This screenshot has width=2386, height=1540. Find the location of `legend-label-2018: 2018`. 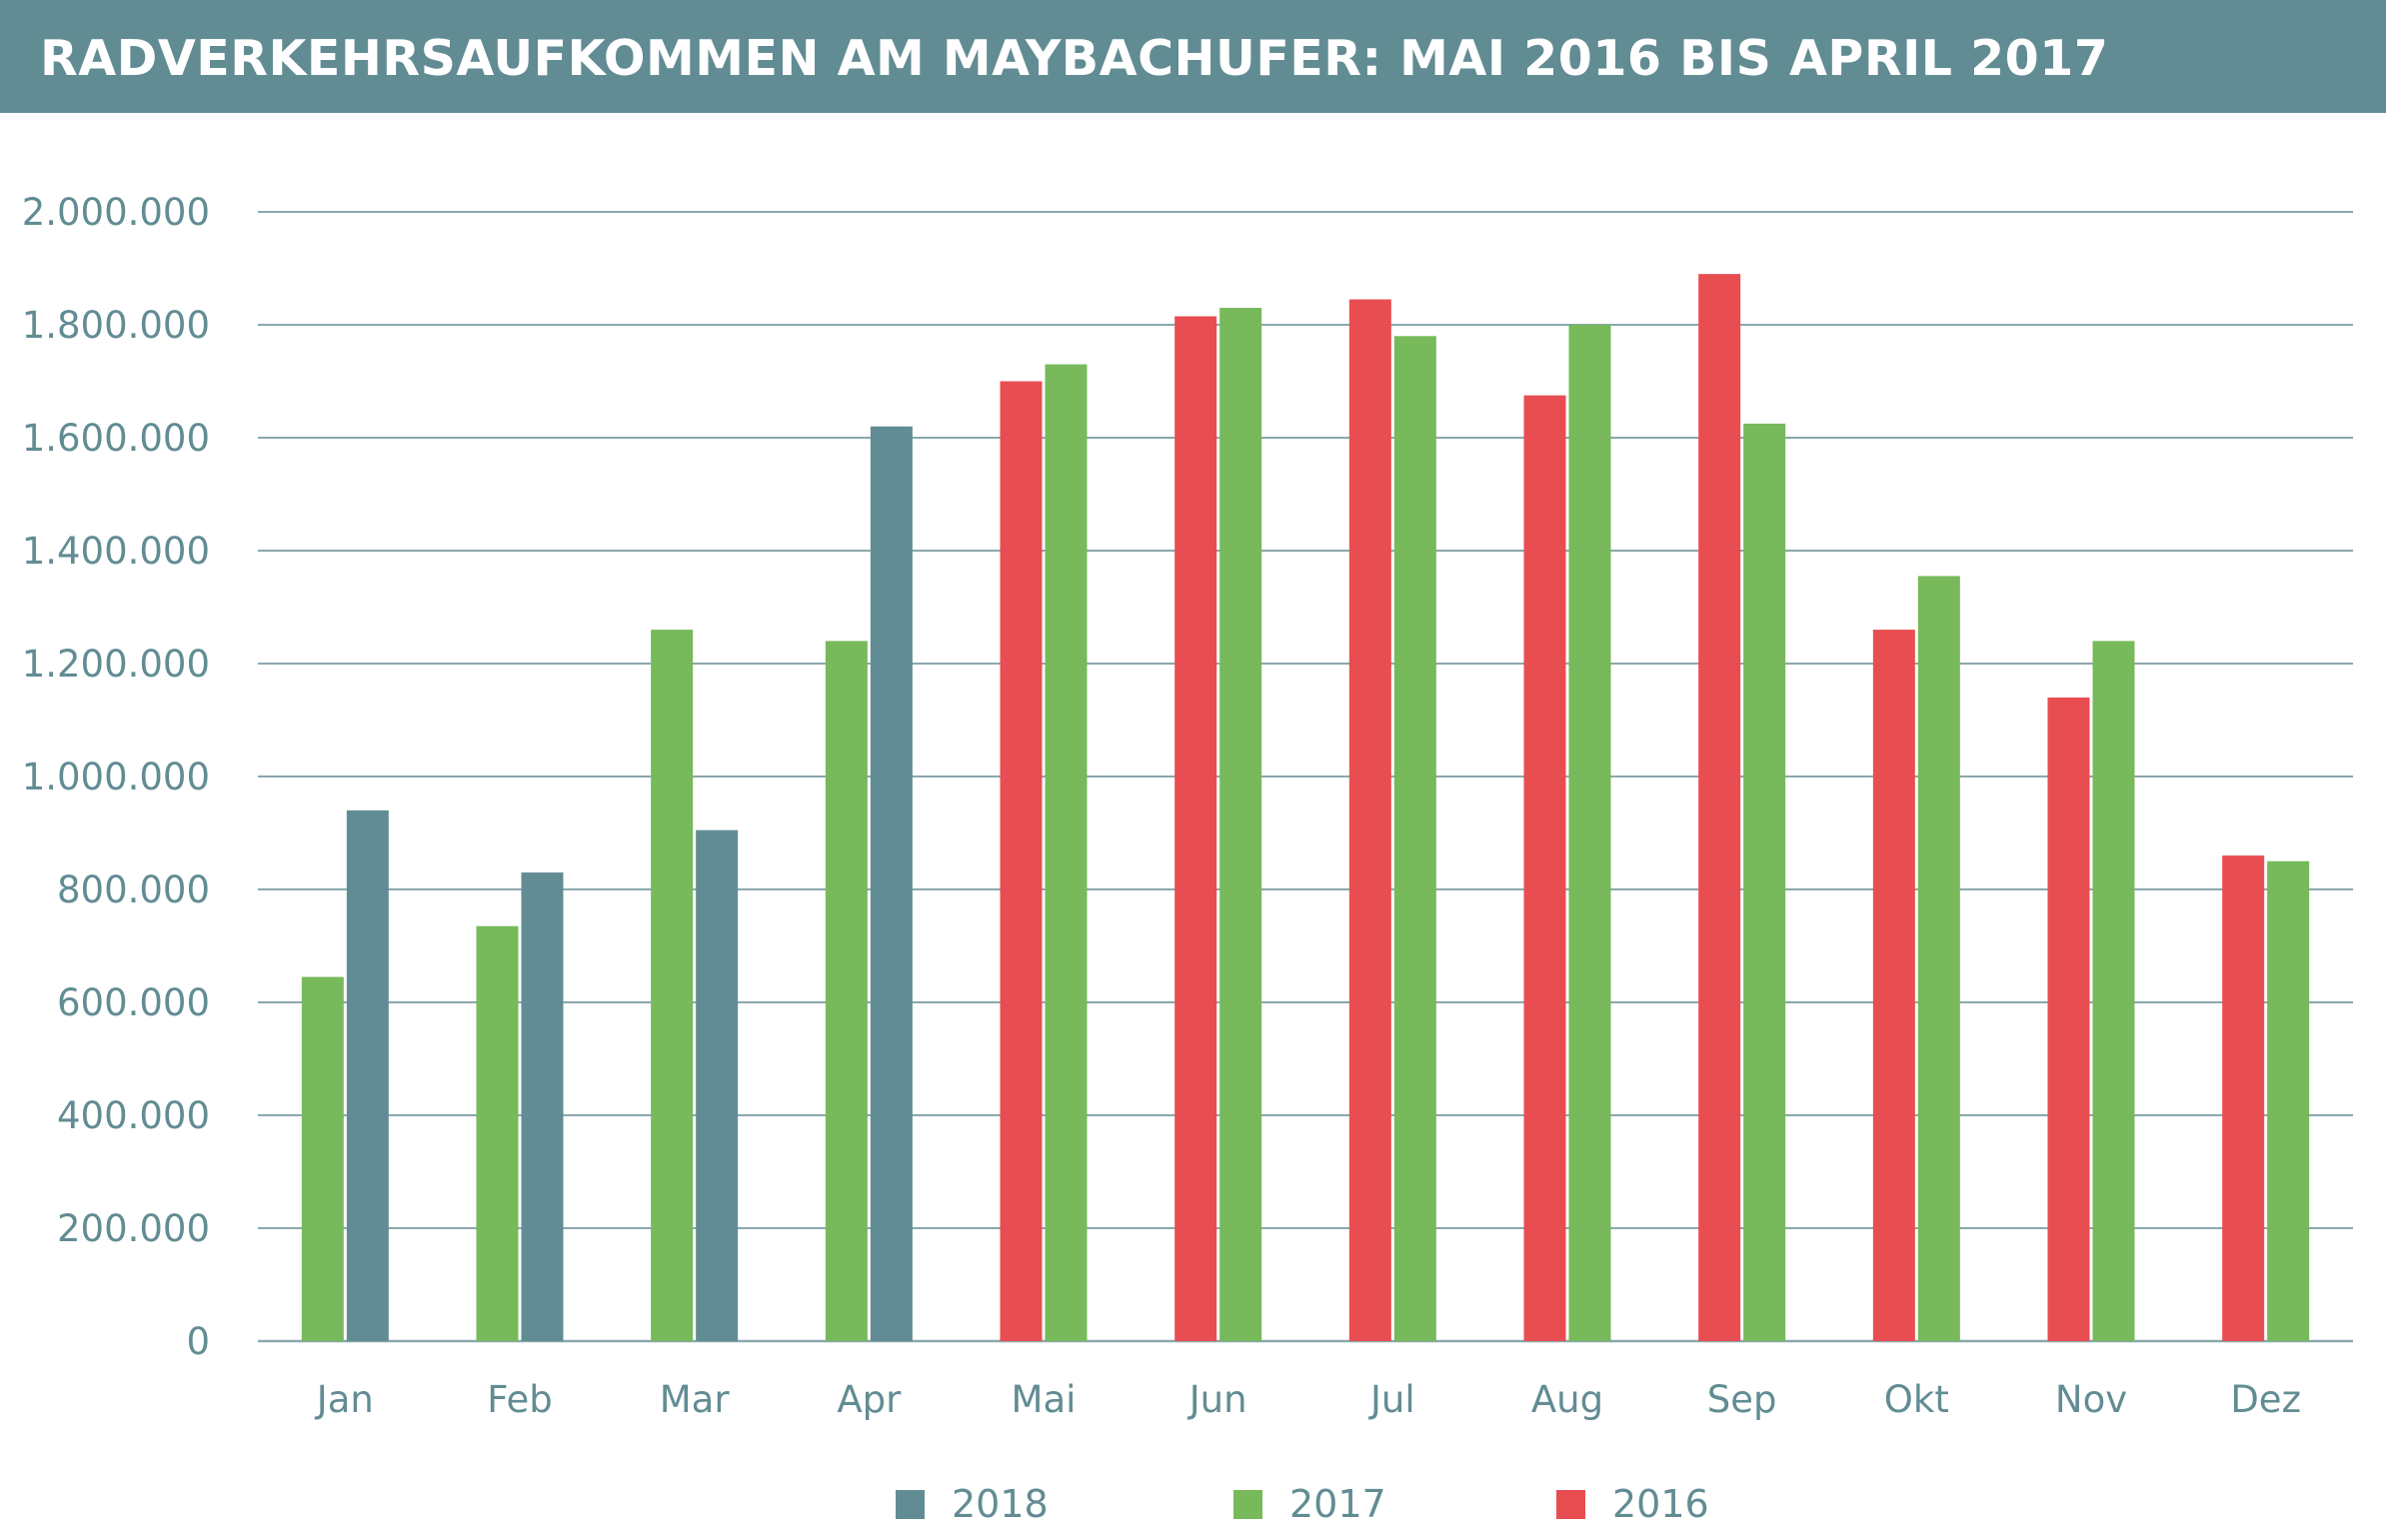

legend-label-2018: 2018 is located at coordinates (1001, 1504).